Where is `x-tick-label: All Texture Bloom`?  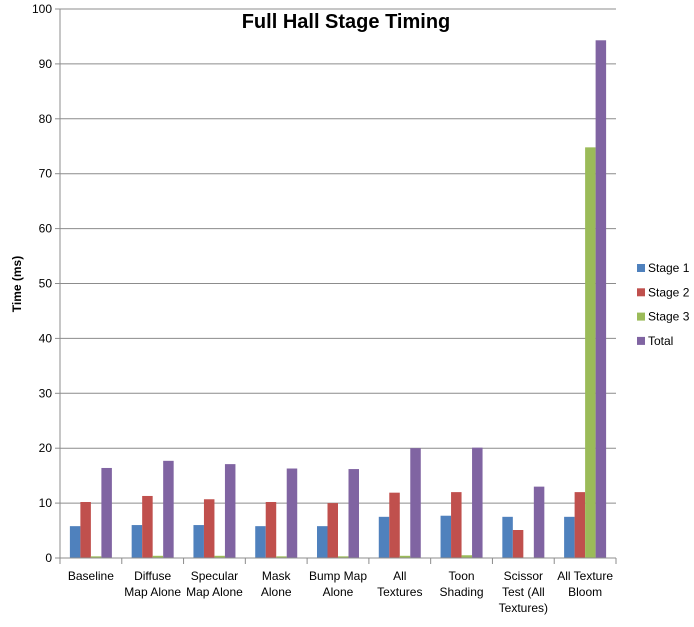 x-tick-label: All Texture Bloom is located at coordinates (585, 584).